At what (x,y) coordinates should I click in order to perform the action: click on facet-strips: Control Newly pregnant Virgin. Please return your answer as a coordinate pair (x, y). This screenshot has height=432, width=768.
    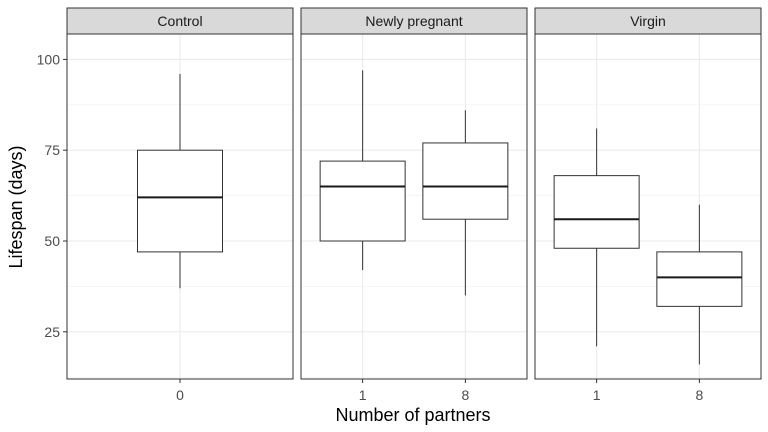
    Looking at the image, I should click on (414, 21).